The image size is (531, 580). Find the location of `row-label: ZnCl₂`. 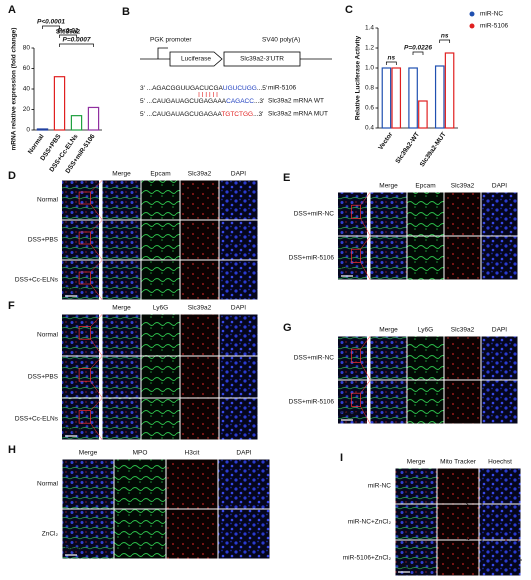

row-label: ZnCl₂ is located at coordinates (50, 534).